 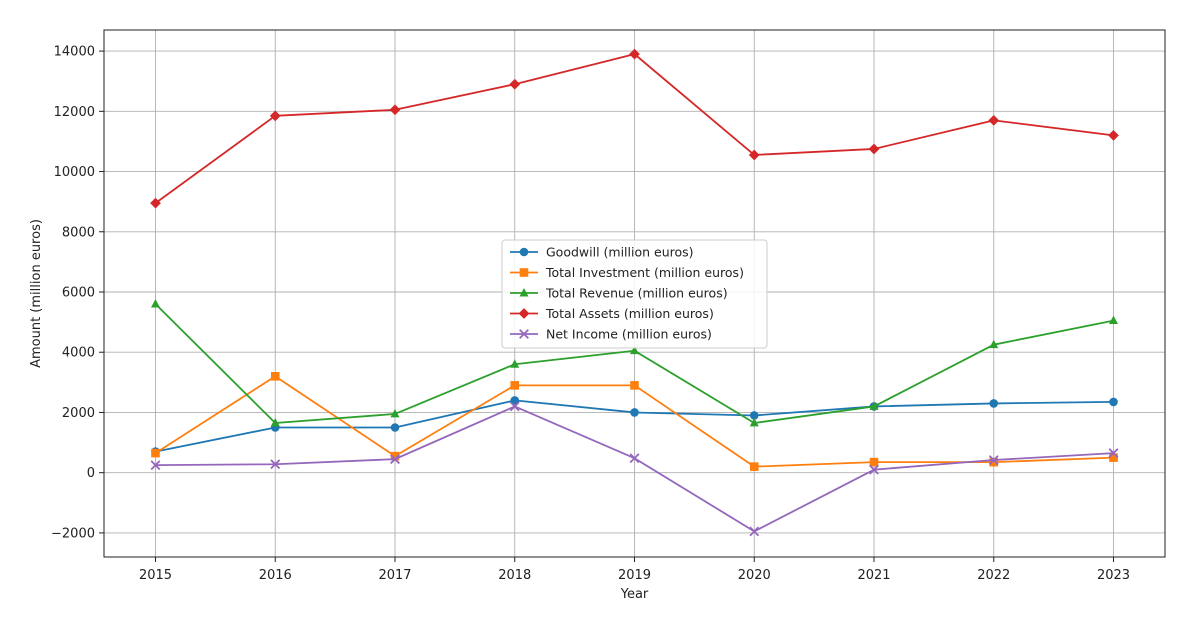 I want to click on legend-item: Goodwill (million euros), so click(x=602, y=252).